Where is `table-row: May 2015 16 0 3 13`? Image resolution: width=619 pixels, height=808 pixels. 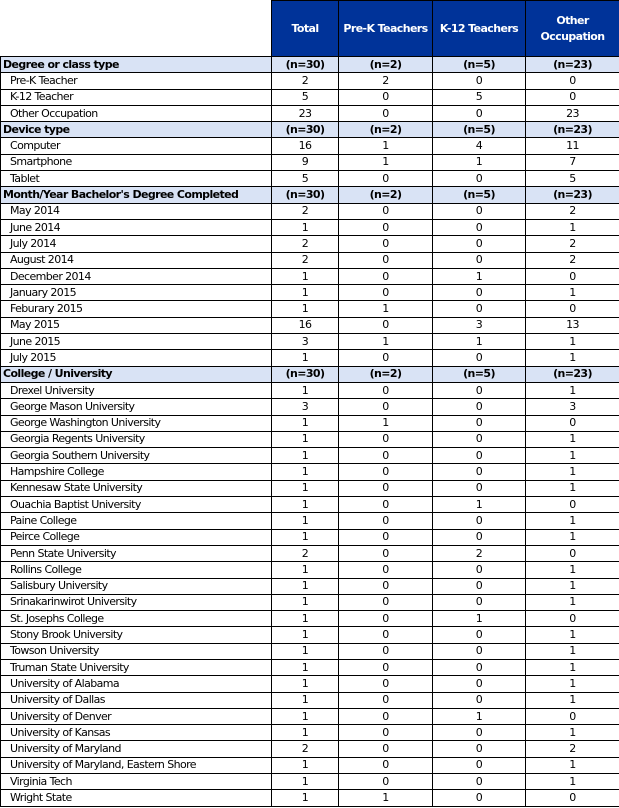
table-row: May 2015 16 0 3 13 is located at coordinates (309, 325).